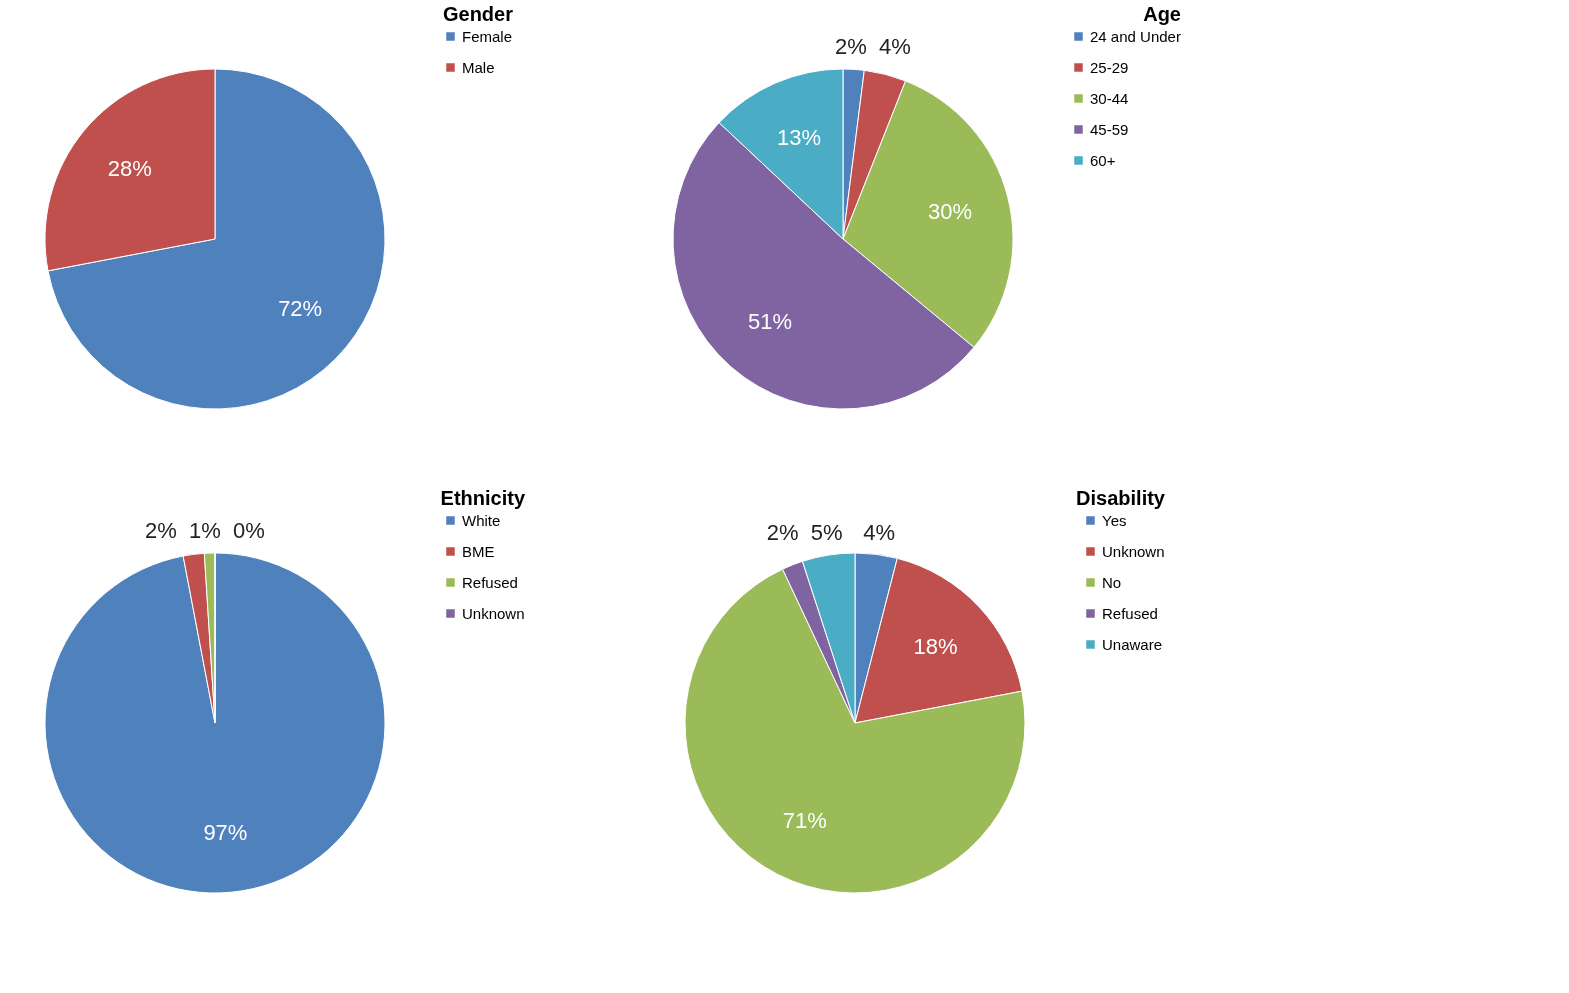  Describe the element at coordinates (205, 530) in the screenshot. I see `data-label: 1%` at that location.